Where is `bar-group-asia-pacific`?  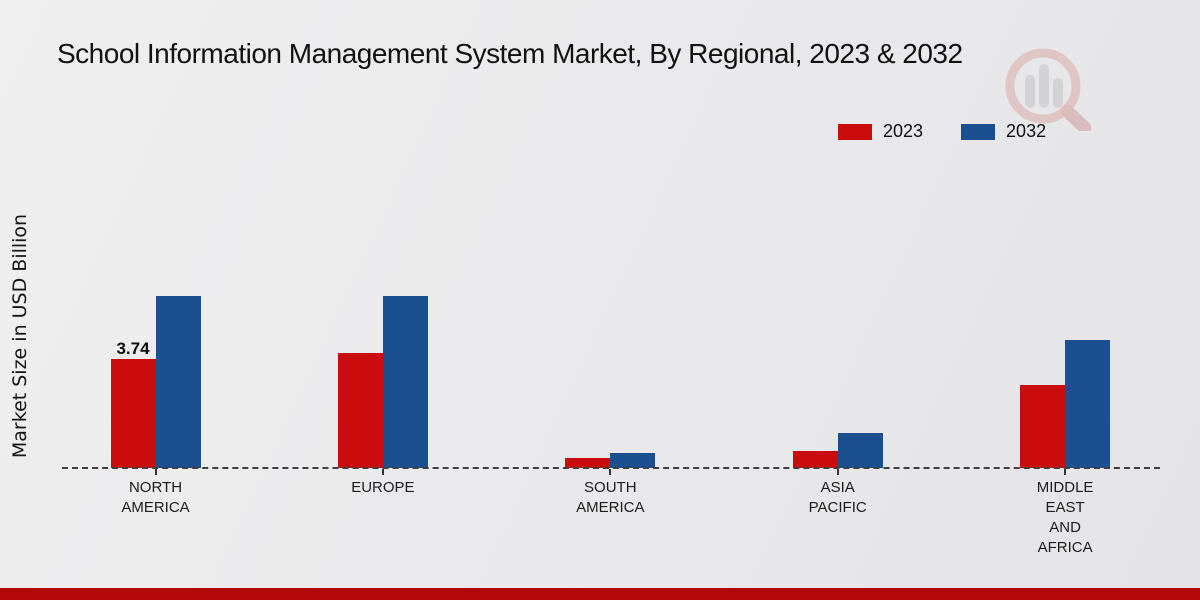
bar-group-asia-pacific is located at coordinates (837, 450).